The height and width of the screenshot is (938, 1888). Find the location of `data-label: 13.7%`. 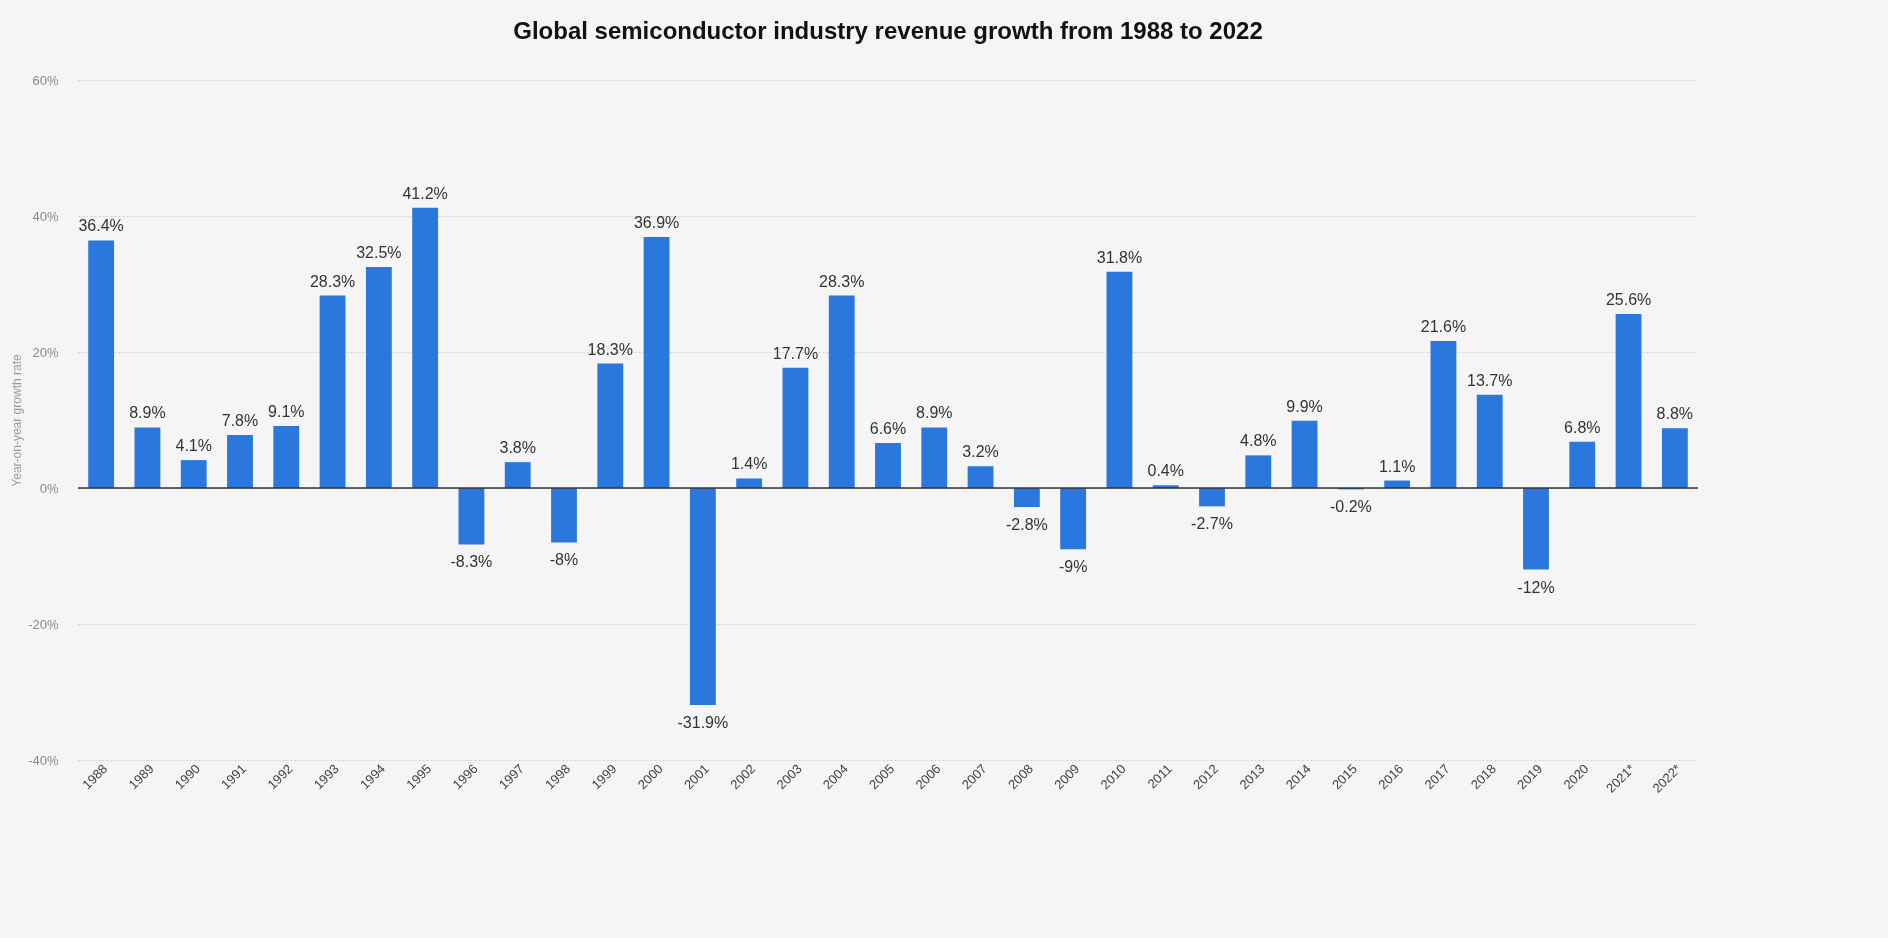

data-label: 13.7% is located at coordinates (1490, 380).